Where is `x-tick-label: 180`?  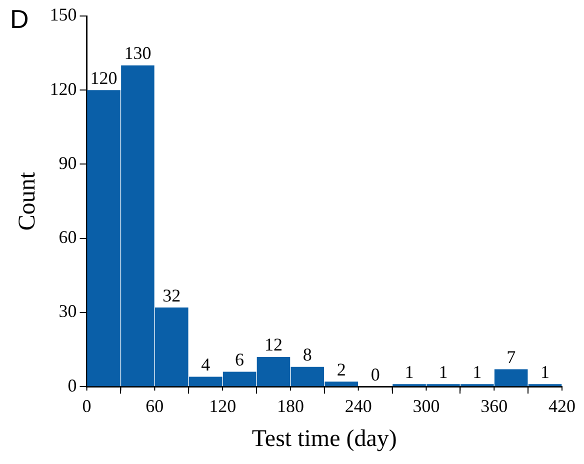
x-tick-label: 180 is located at coordinates (290, 406).